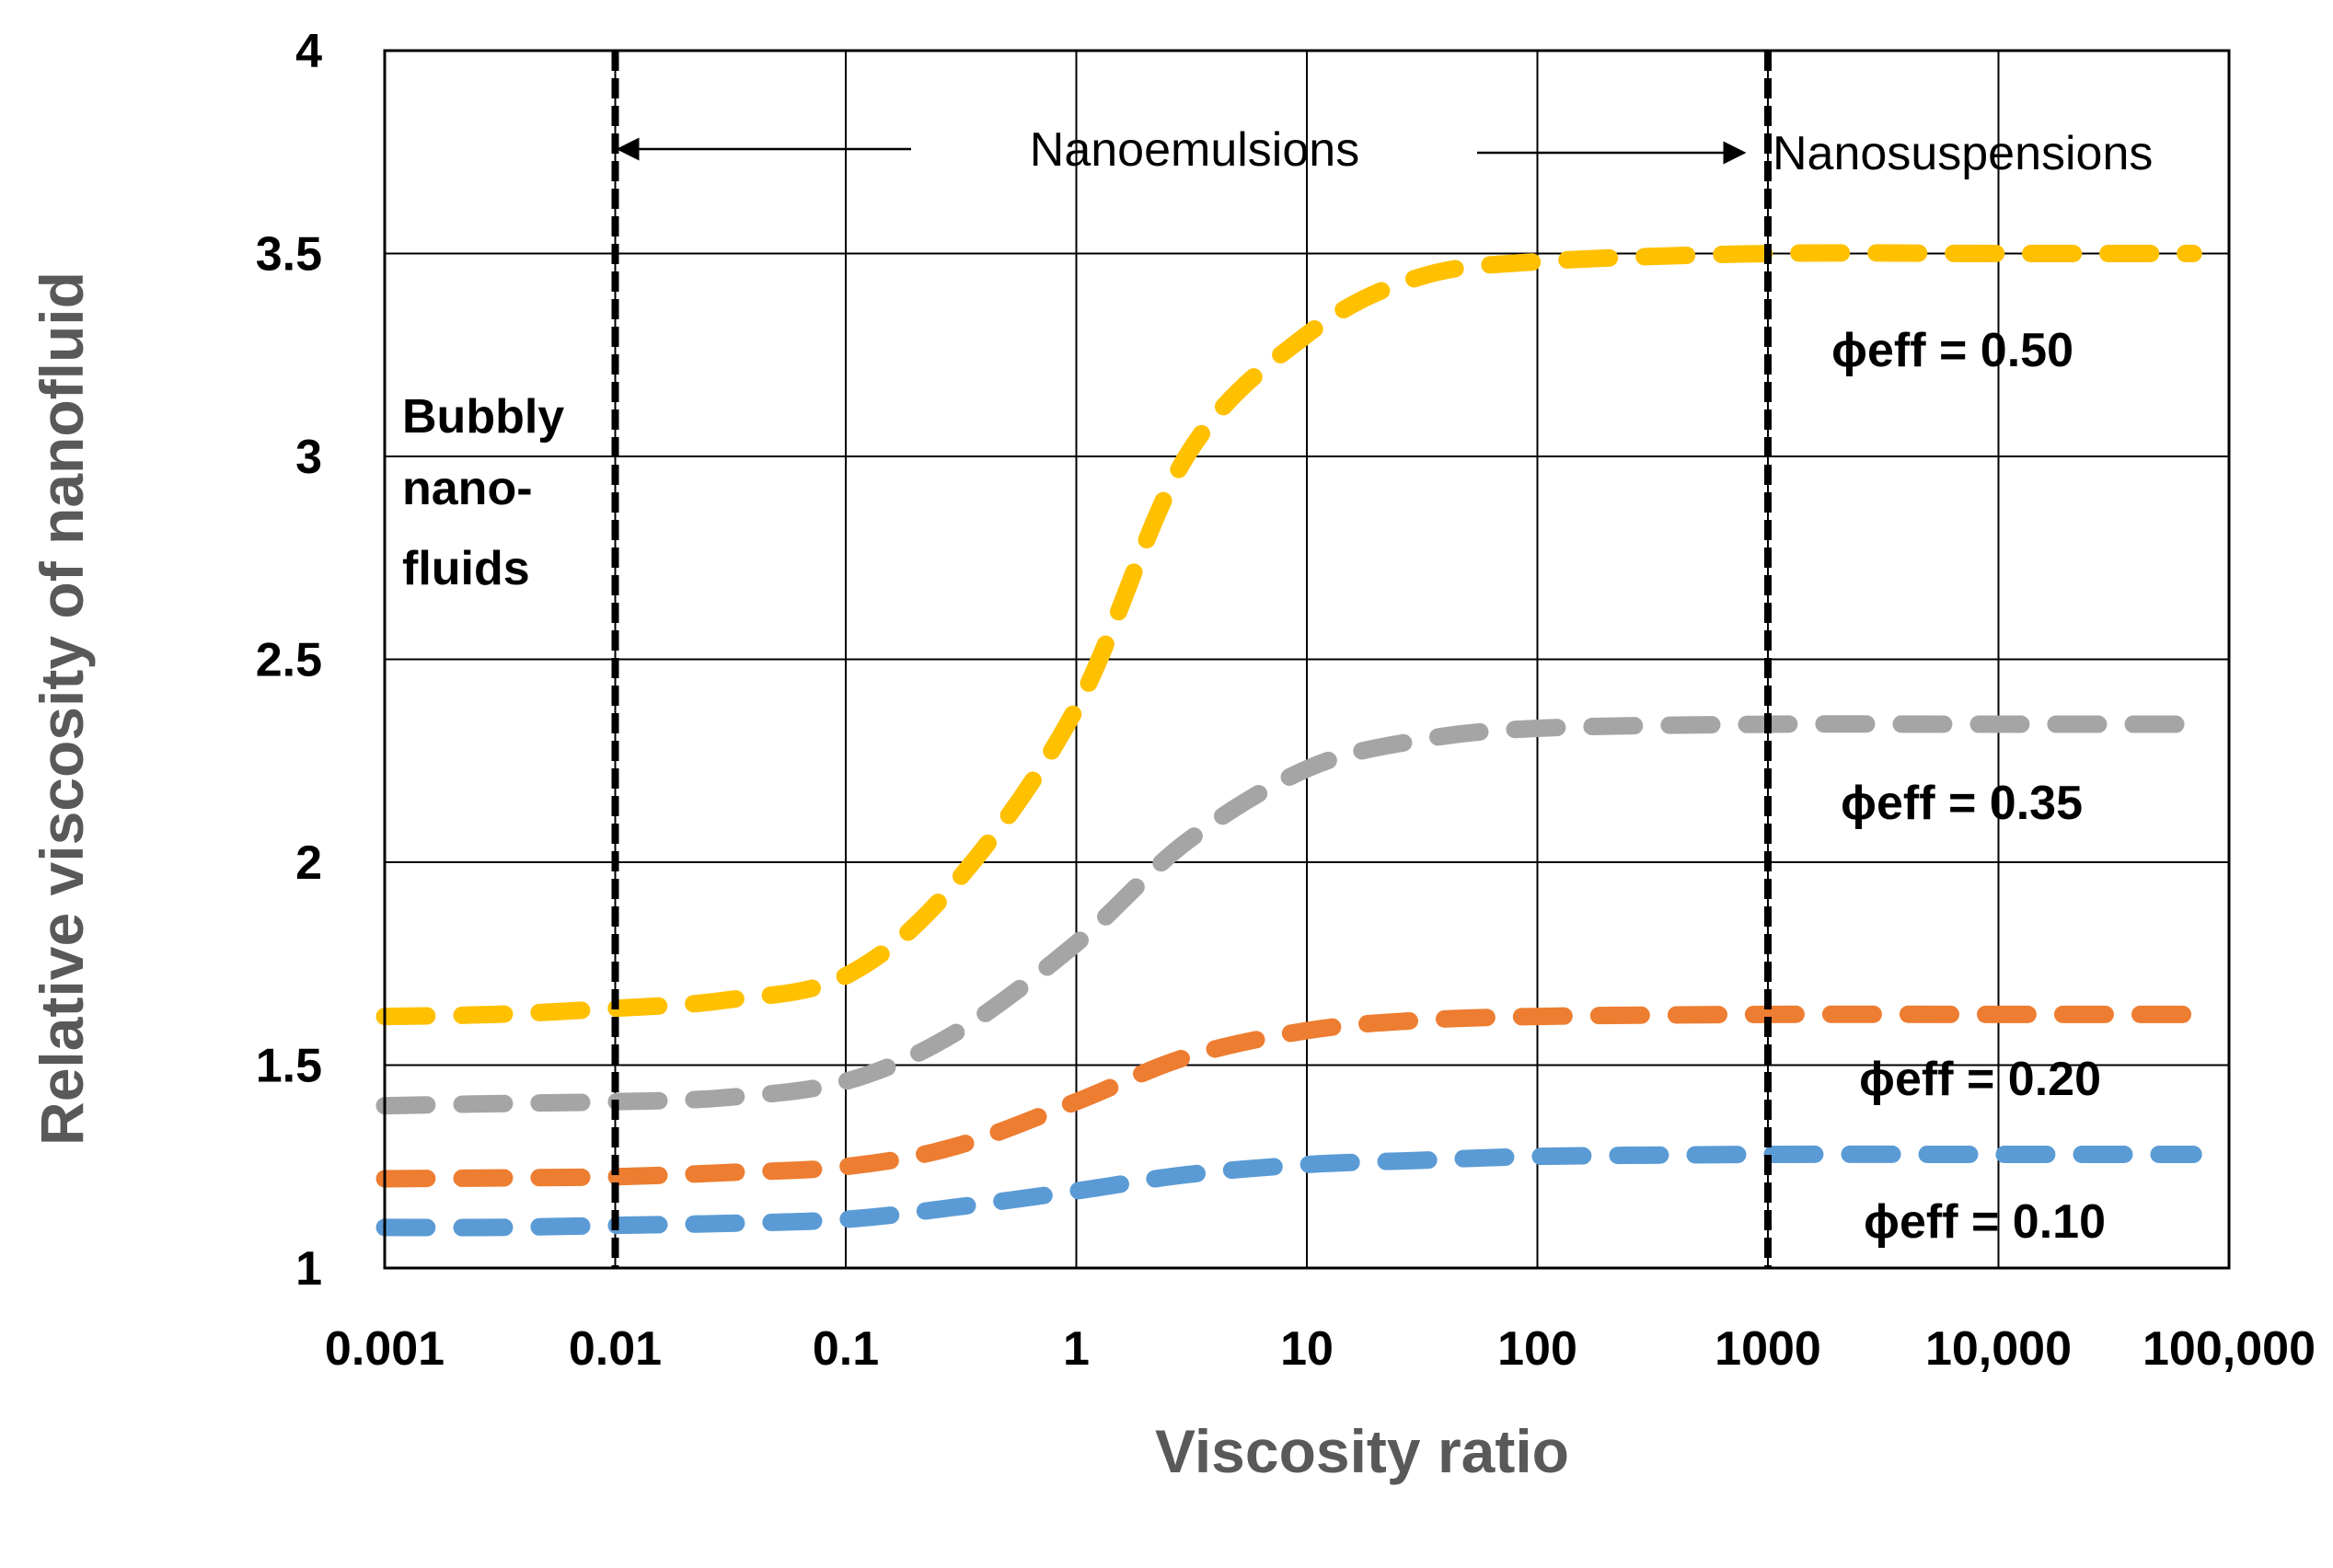 The image size is (2333, 1568). I want to click on y-tick-label-0: 1, so click(308, 1269).